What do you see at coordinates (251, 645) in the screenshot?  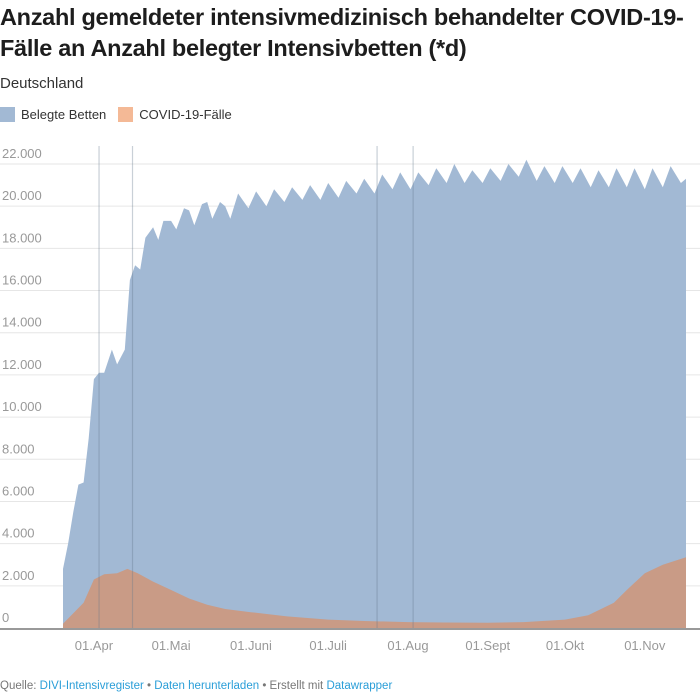 I see `x-tick-label: 01.Juni` at bounding box center [251, 645].